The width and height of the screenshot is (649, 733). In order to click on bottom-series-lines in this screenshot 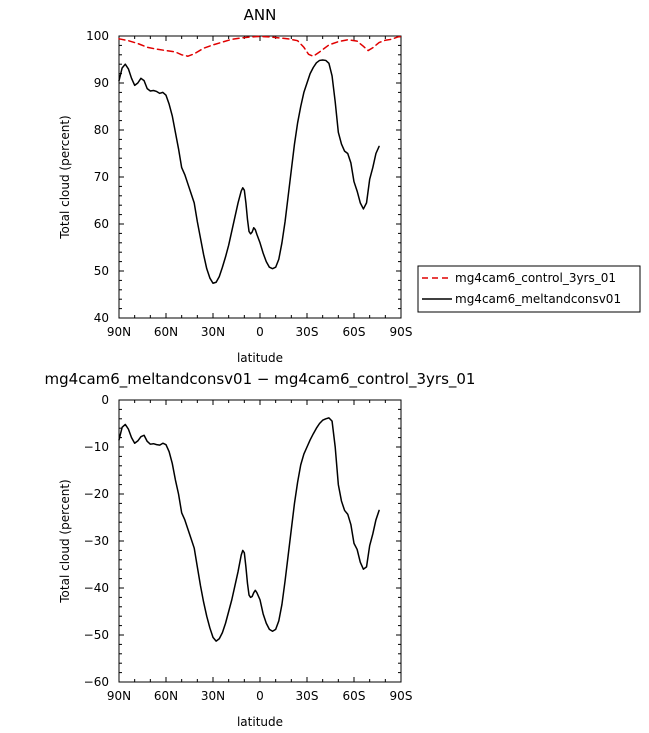, I will do `click(249, 529)`.